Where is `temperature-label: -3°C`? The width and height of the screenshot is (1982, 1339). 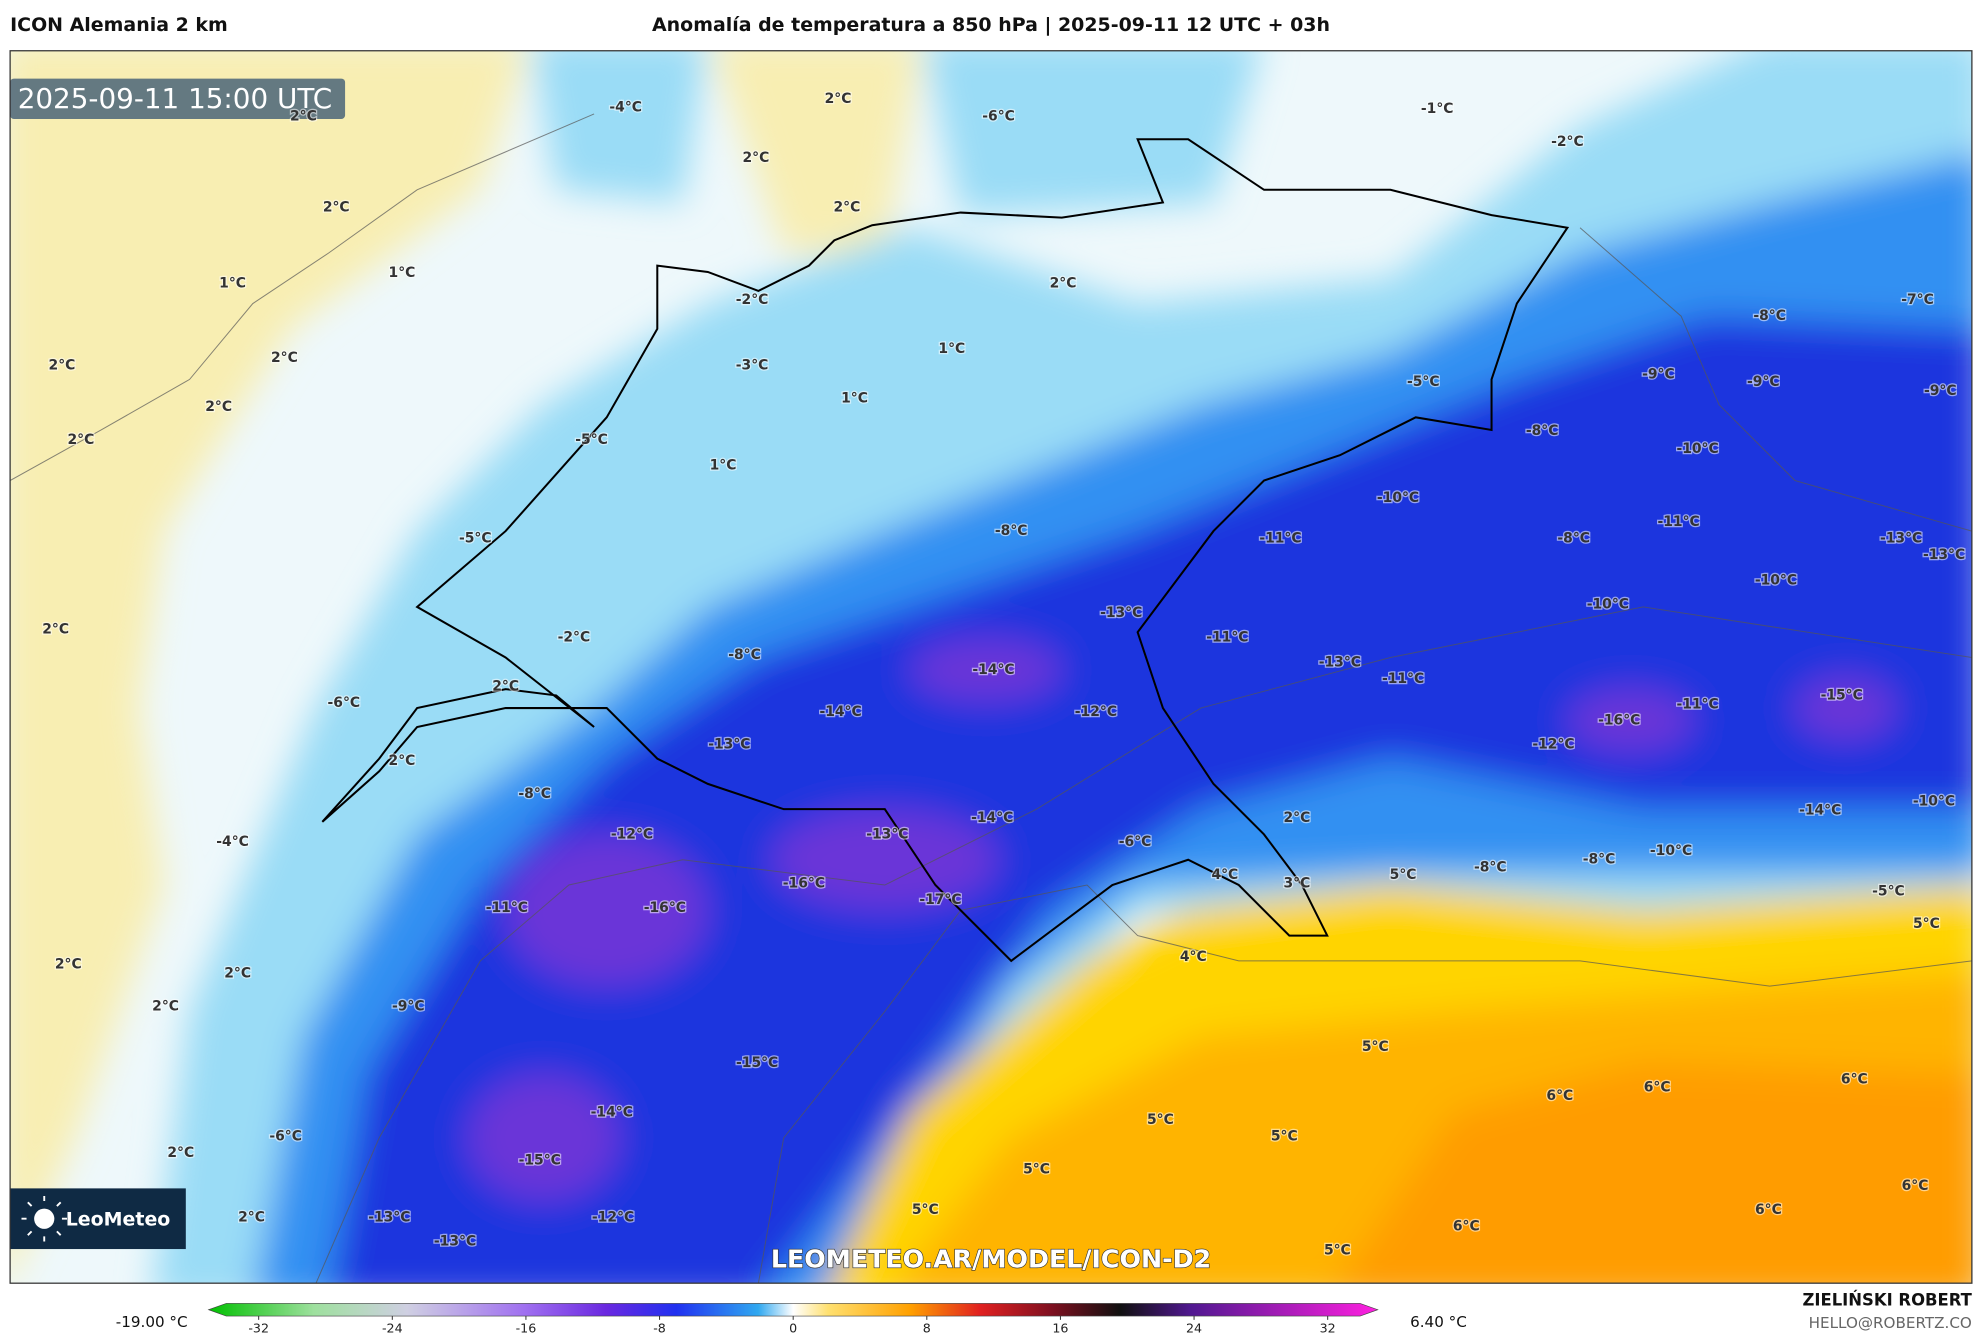
temperature-label: -3°C is located at coordinates (752, 366).